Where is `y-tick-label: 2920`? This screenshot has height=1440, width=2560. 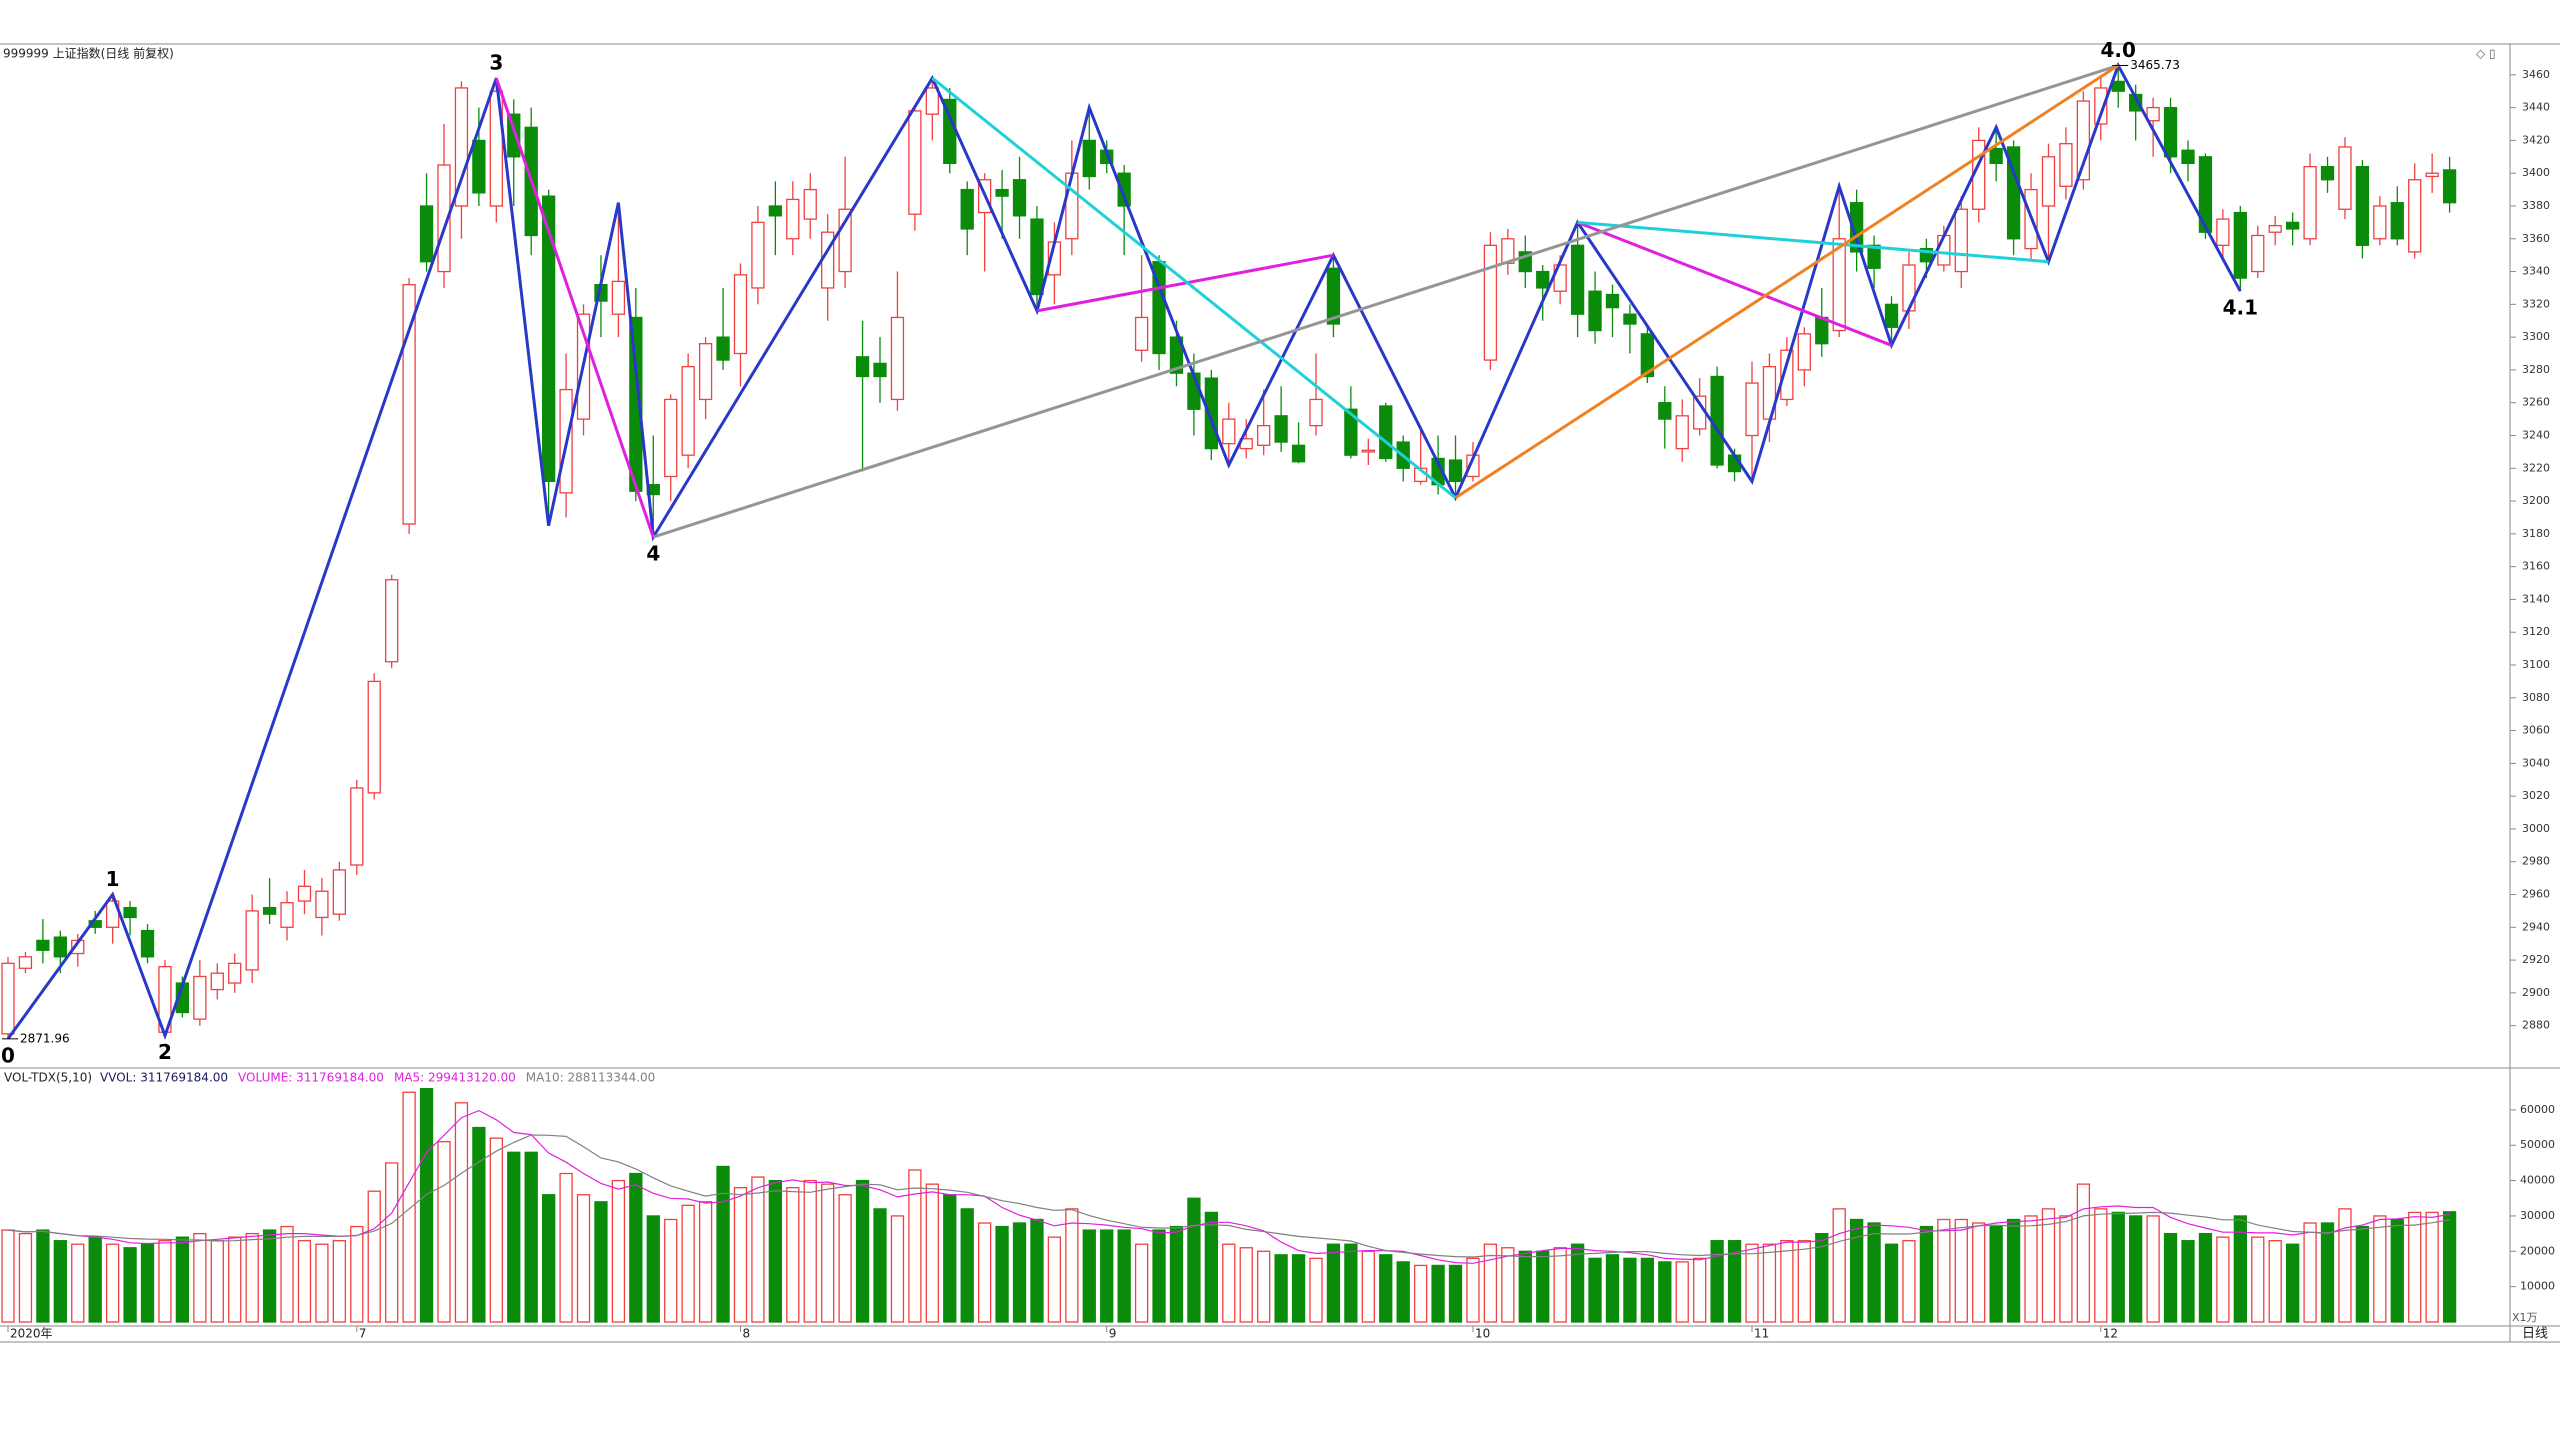 y-tick-label: 2920 is located at coordinates (2536, 959).